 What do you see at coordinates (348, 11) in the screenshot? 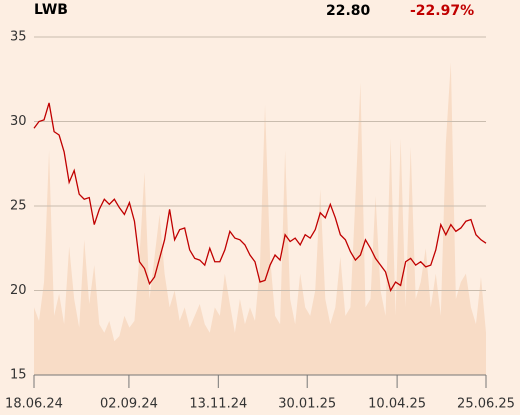
I see `price: 22.80` at bounding box center [348, 11].